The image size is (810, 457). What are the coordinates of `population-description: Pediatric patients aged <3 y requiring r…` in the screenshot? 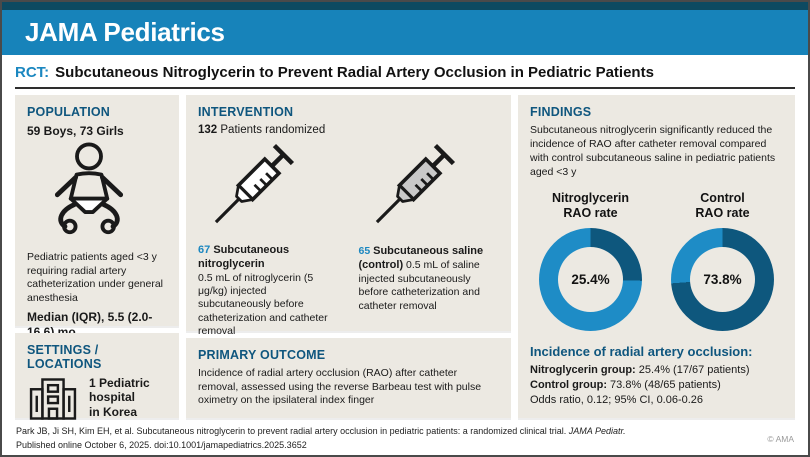 It's located at (95, 277).